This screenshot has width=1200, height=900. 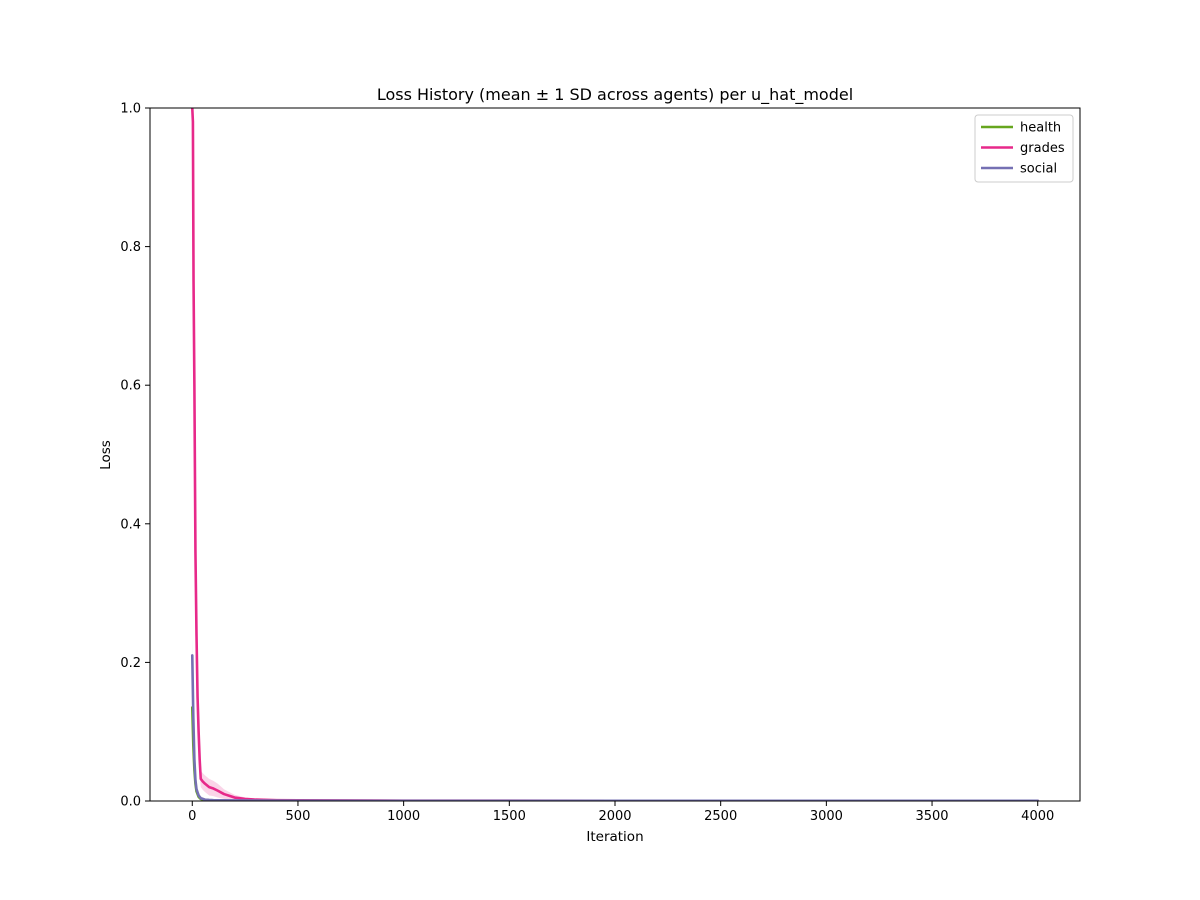 I want to click on x-tick-label: 3000, so click(x=826, y=816).